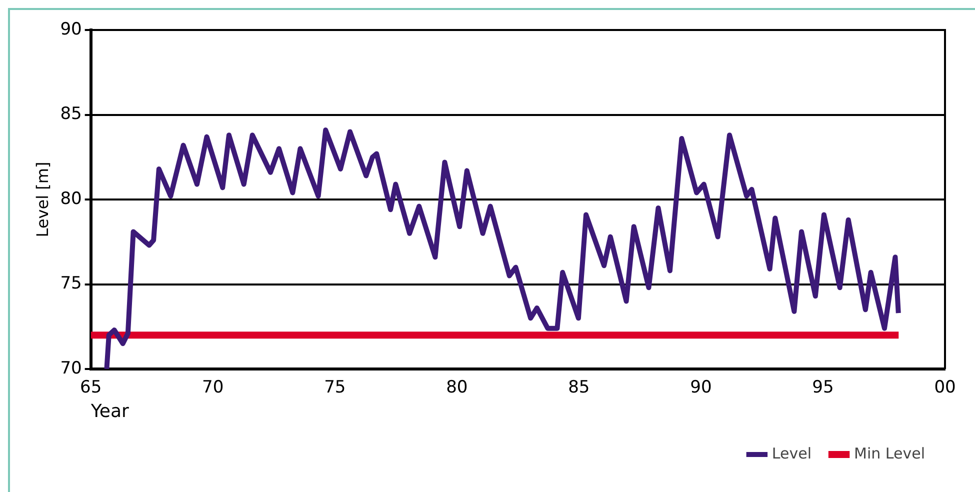 The width and height of the screenshot is (975, 492). I want to click on legend-label: Min Level, so click(890, 453).